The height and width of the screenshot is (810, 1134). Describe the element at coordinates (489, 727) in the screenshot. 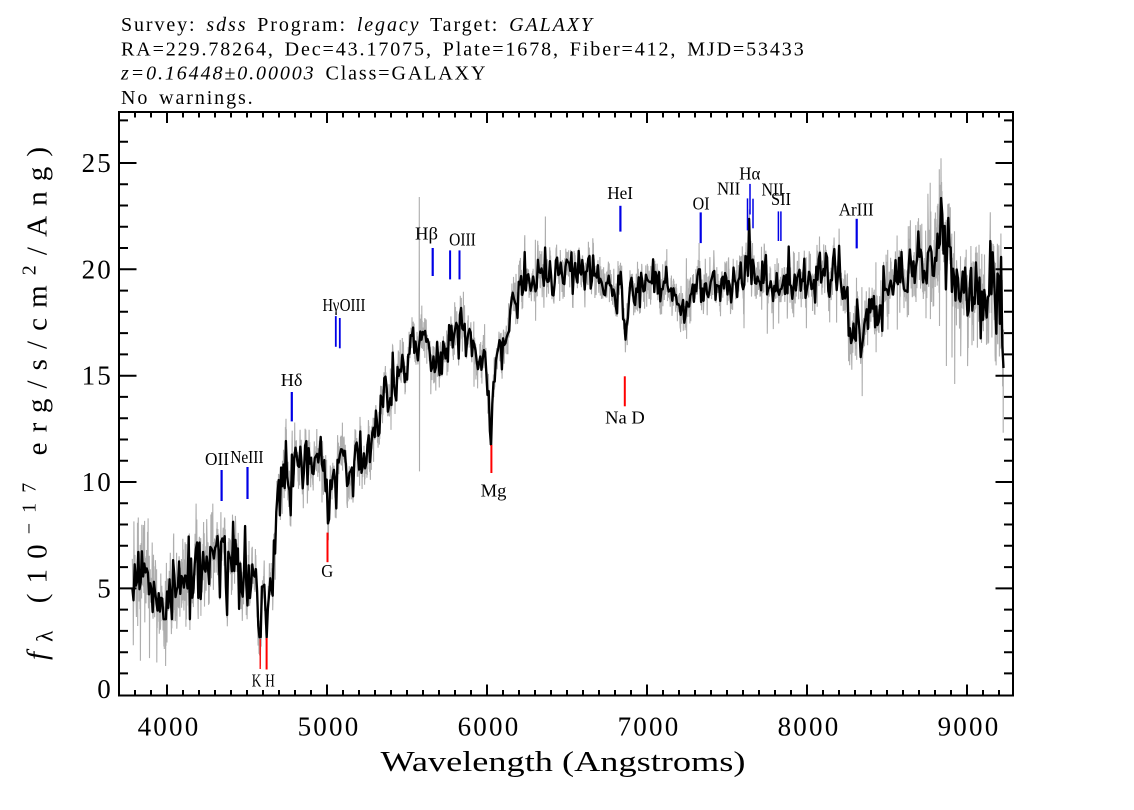

I see `svg-text: 6000` at that location.